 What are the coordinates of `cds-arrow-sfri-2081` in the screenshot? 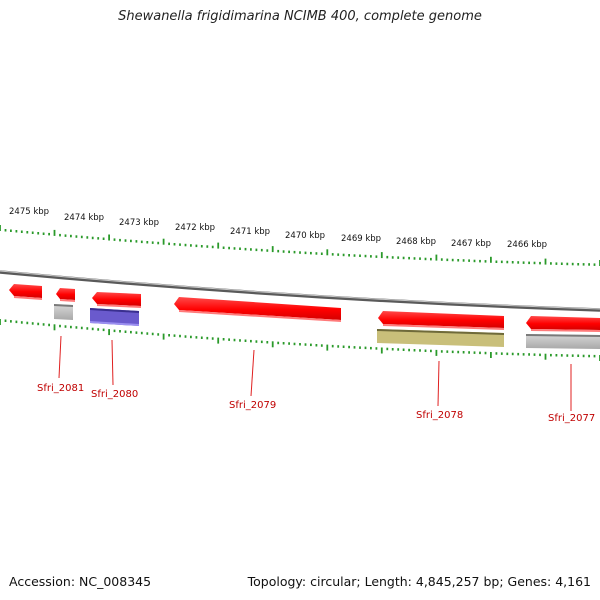 It's located at (65, 295).